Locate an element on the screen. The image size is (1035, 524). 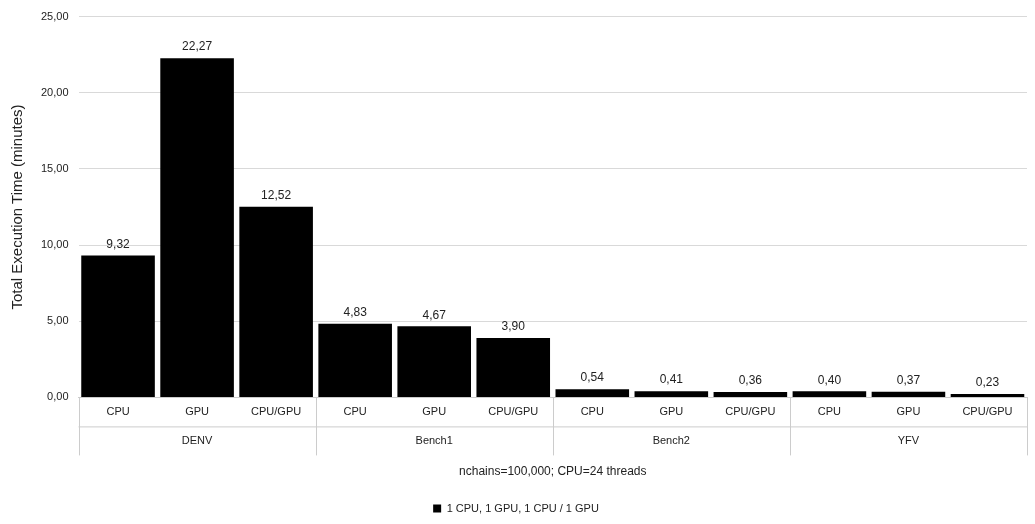
data-label: 0,41 is located at coordinates (671, 379).